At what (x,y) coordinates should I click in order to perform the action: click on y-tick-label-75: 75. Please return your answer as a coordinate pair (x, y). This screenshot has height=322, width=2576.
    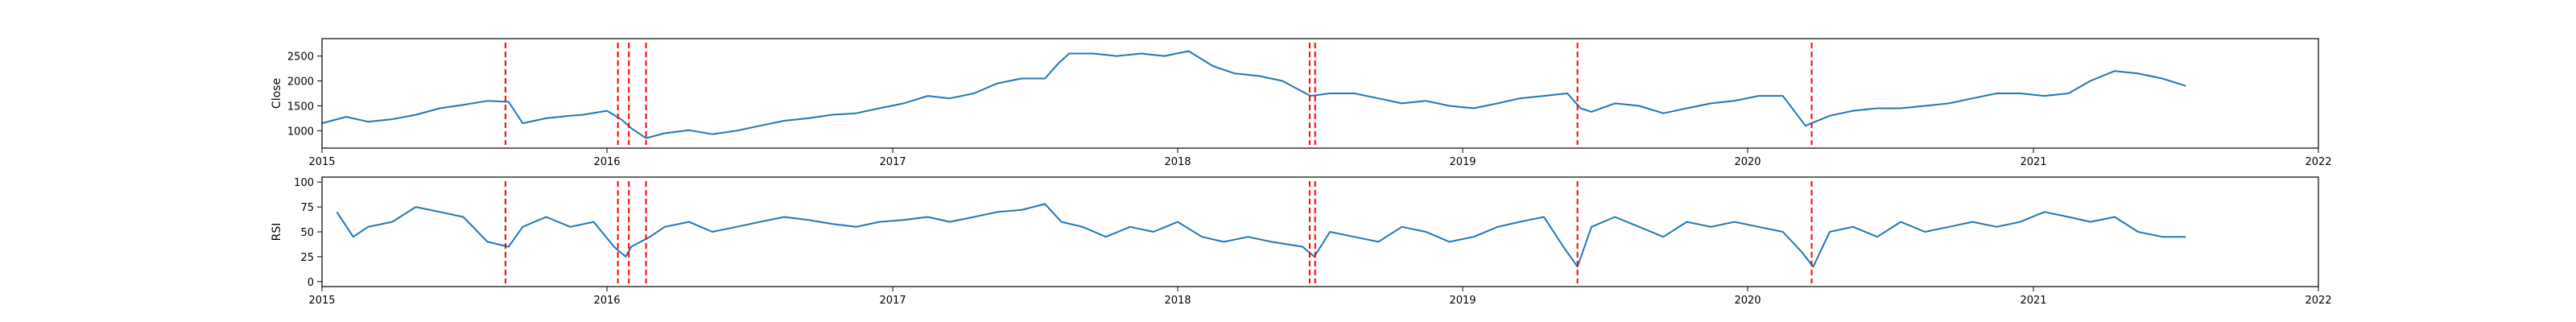
    Looking at the image, I should click on (307, 208).